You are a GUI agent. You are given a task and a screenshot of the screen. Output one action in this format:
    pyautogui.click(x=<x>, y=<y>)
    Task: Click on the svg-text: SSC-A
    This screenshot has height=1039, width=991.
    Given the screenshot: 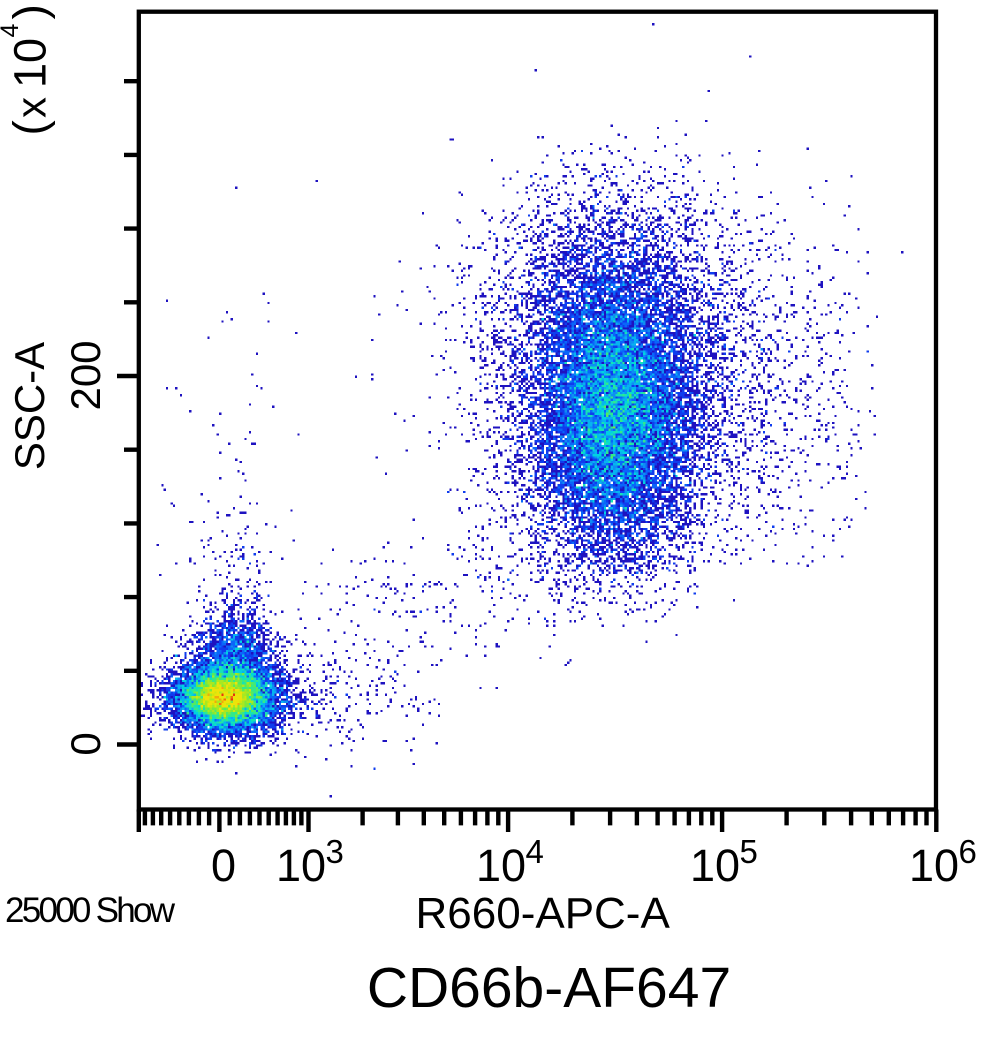 What is the action you would take?
    pyautogui.click(x=29, y=406)
    